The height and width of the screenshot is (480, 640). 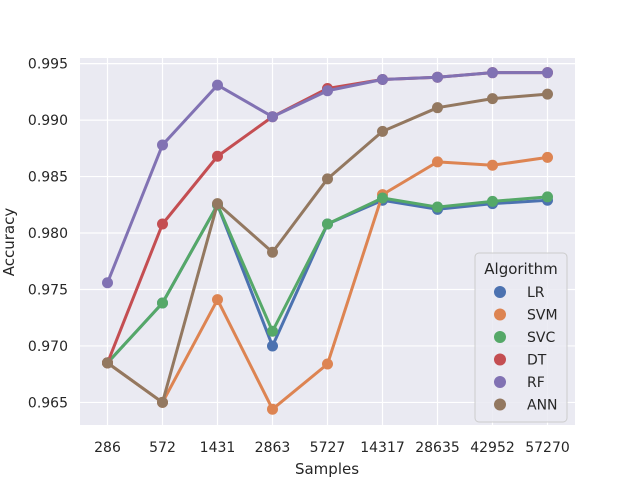 What do you see at coordinates (520, 361) in the screenshot?
I see `legend-item-dt: DT` at bounding box center [520, 361].